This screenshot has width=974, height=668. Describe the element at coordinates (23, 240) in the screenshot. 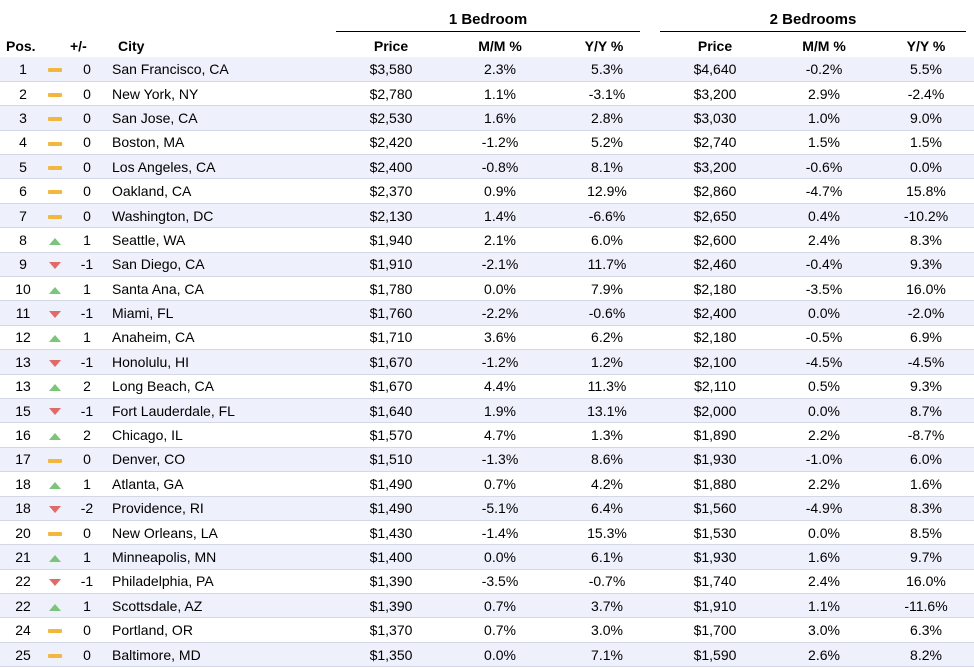

I see `cell-position: 8` at that location.